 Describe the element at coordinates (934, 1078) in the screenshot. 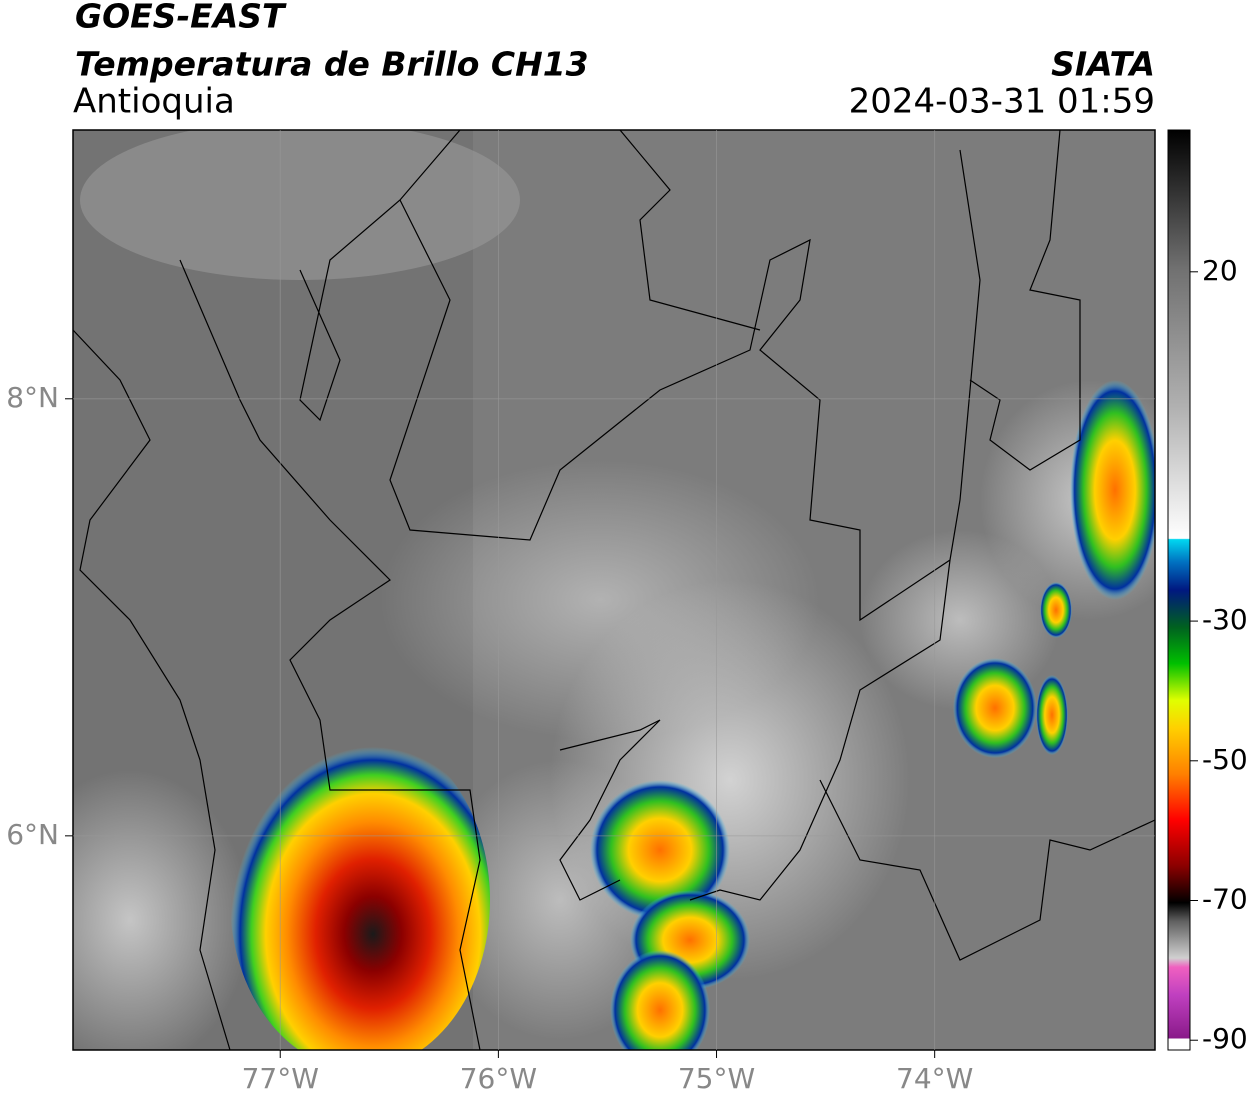

I see `x-tick-label: 74°W` at that location.